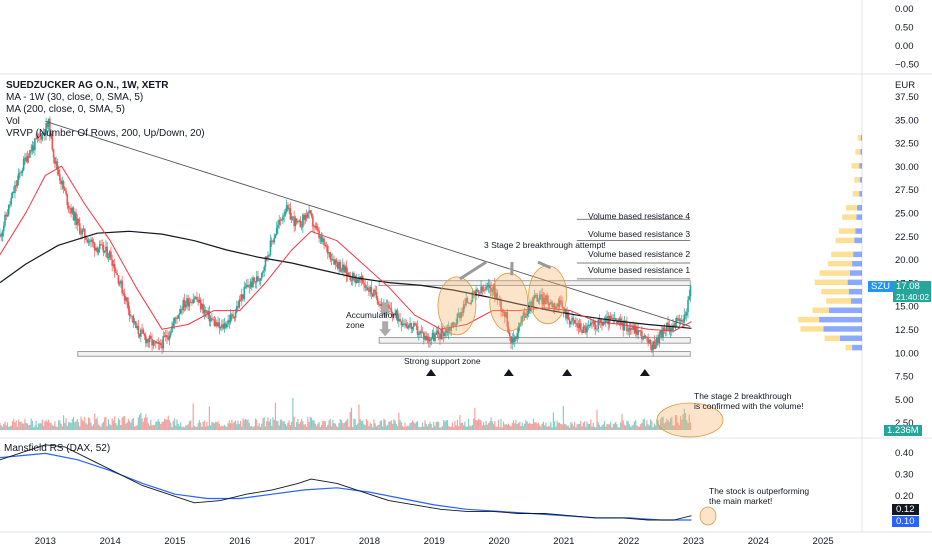  Describe the element at coordinates (304, 541) in the screenshot. I see `time-tick-label: 2017` at that location.